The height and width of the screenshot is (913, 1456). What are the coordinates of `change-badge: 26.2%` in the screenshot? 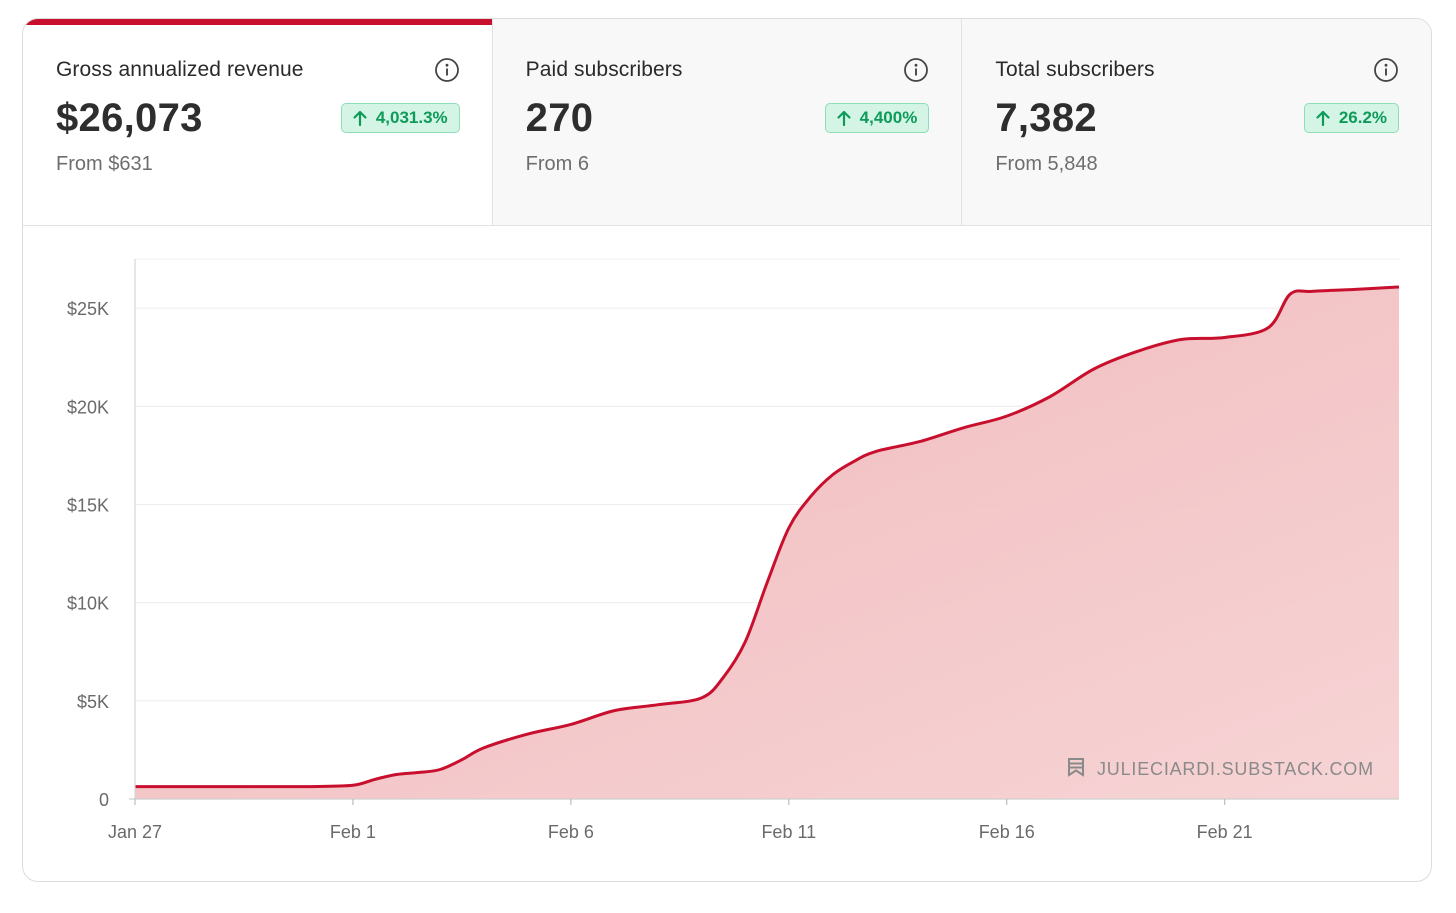 It's located at (1351, 118).